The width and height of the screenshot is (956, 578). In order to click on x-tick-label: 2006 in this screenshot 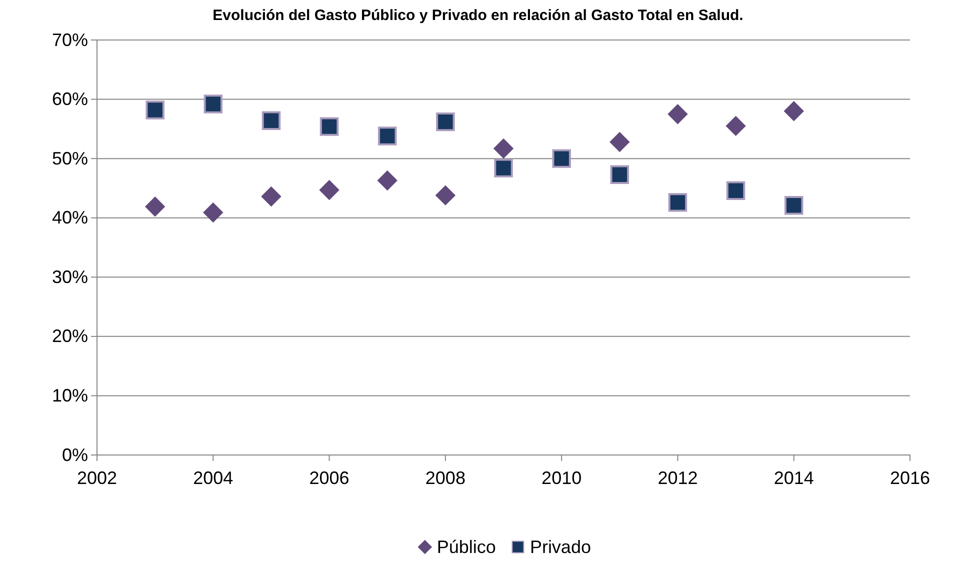, I will do `click(329, 478)`.